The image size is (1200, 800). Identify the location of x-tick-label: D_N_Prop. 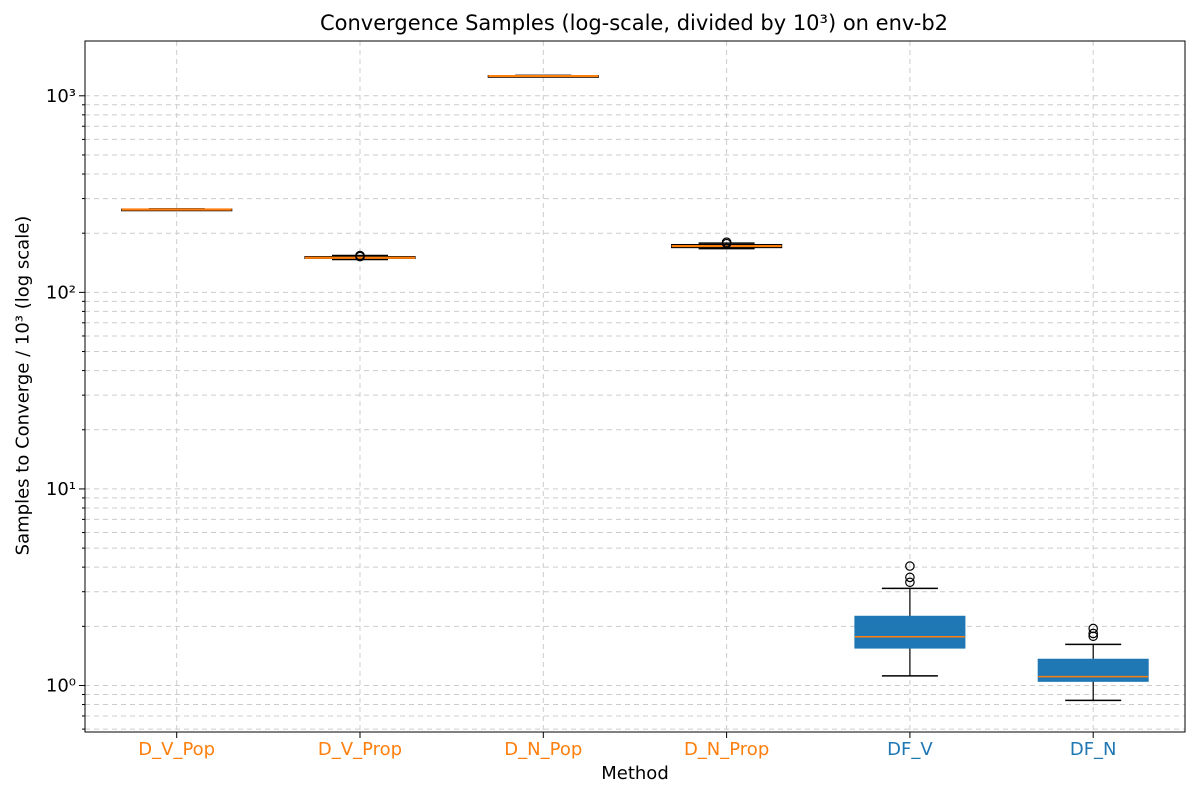
(726, 749).